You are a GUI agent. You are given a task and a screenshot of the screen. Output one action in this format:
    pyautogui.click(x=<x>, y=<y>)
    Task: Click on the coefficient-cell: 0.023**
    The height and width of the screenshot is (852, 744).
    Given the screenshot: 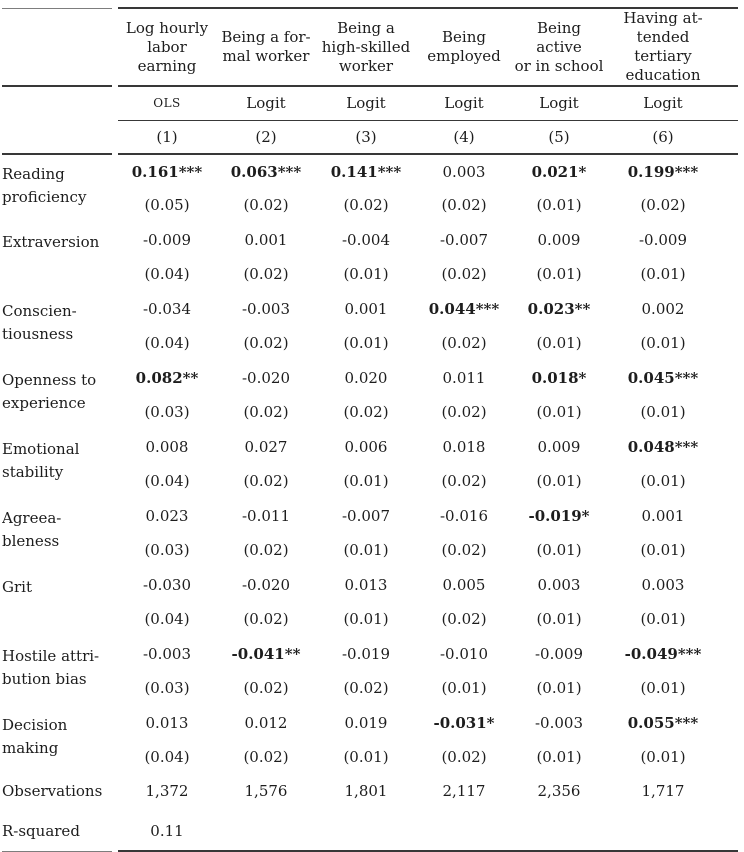 What is the action you would take?
    pyautogui.click(x=559, y=309)
    